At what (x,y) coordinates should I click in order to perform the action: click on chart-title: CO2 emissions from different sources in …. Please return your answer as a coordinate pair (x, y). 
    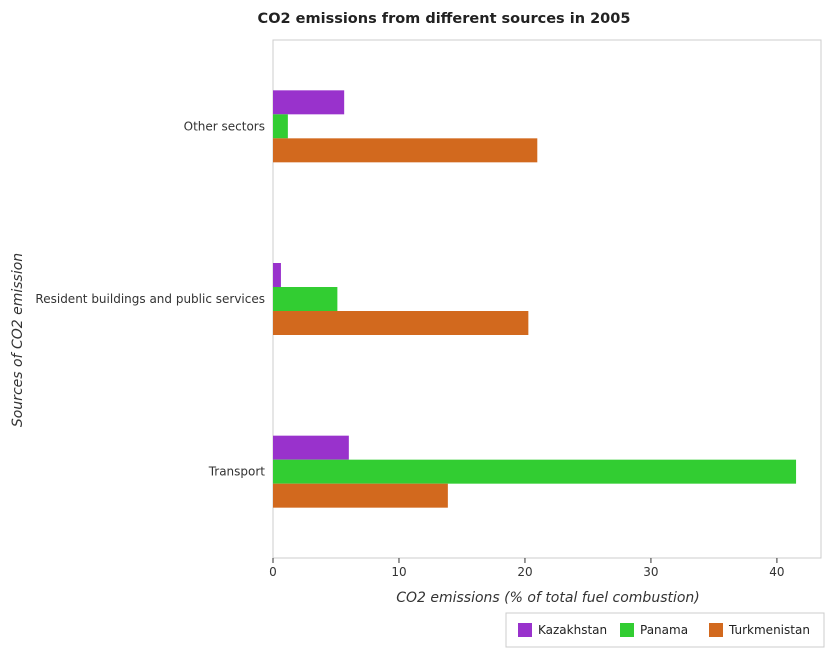
    Looking at the image, I should click on (444, 19).